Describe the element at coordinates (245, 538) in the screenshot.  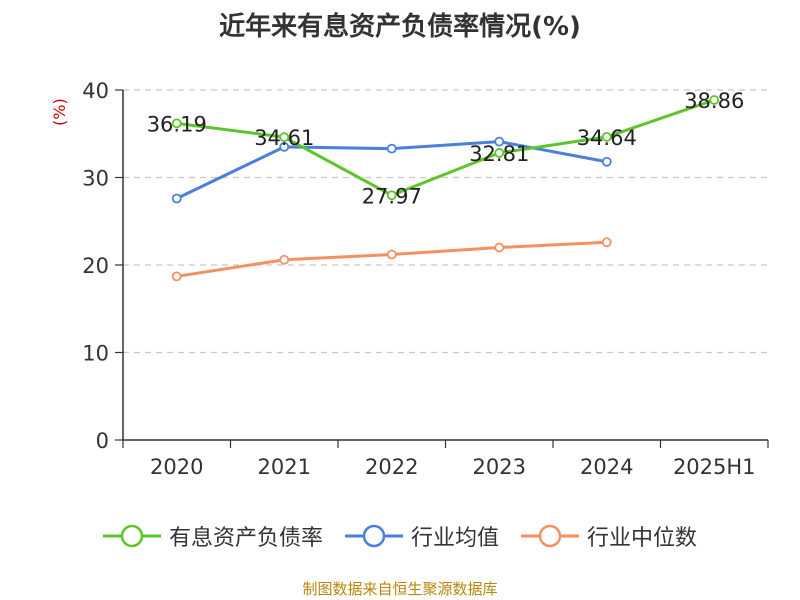
I see `legend-label: 有息资产负债率` at that location.